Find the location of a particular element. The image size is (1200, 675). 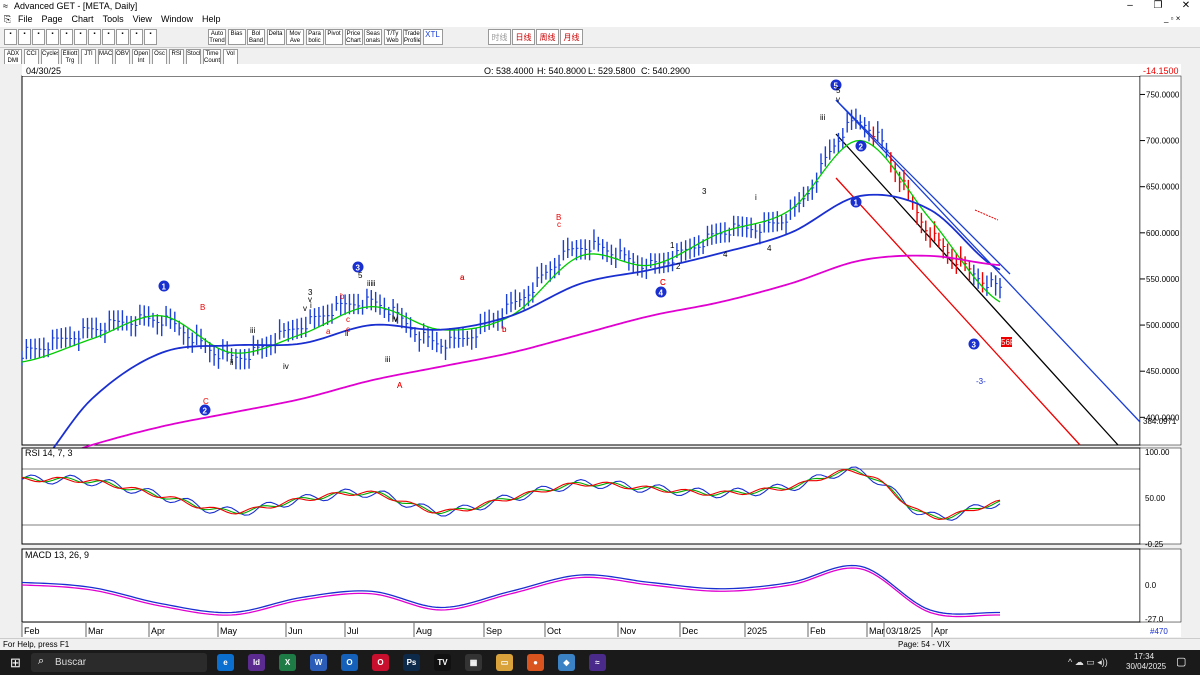

bar-tool-icon: ▪ is located at coordinates (122, 37).